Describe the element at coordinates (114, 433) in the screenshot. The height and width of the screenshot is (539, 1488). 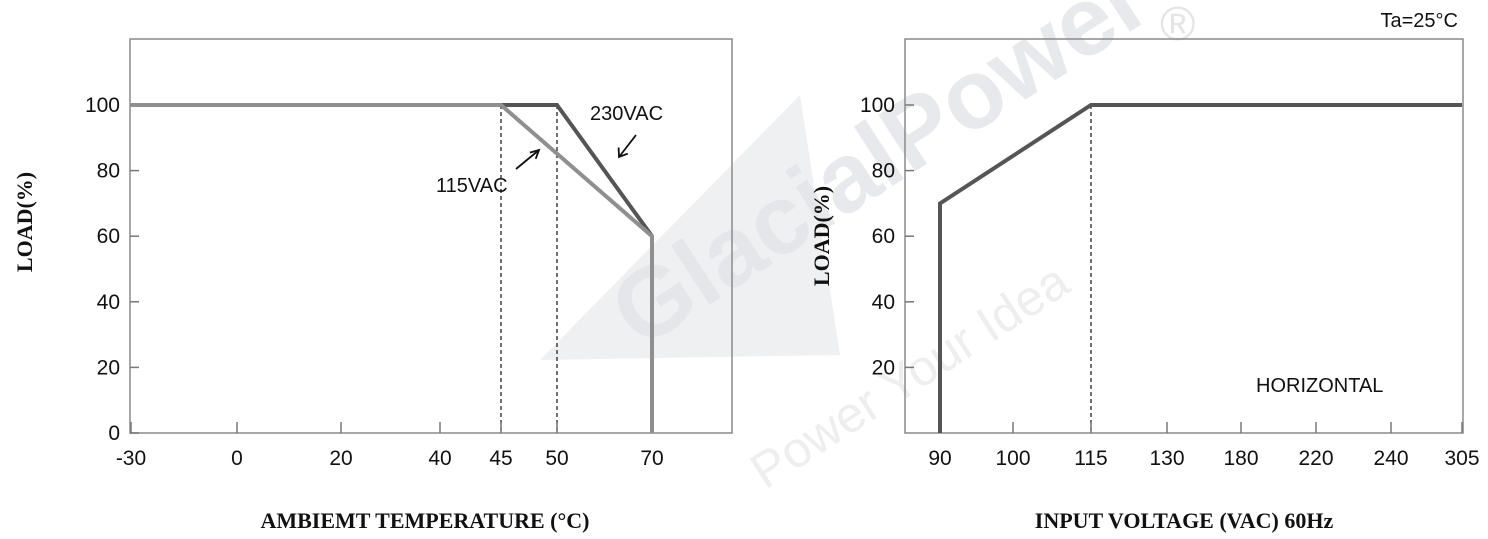
I see `y-tick-label: 0` at that location.